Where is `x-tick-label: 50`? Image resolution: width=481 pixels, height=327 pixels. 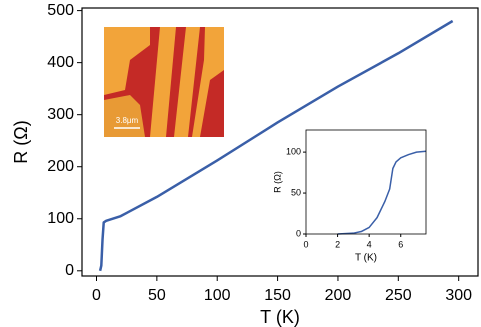
x-tick-label: 50 is located at coordinates (157, 295).